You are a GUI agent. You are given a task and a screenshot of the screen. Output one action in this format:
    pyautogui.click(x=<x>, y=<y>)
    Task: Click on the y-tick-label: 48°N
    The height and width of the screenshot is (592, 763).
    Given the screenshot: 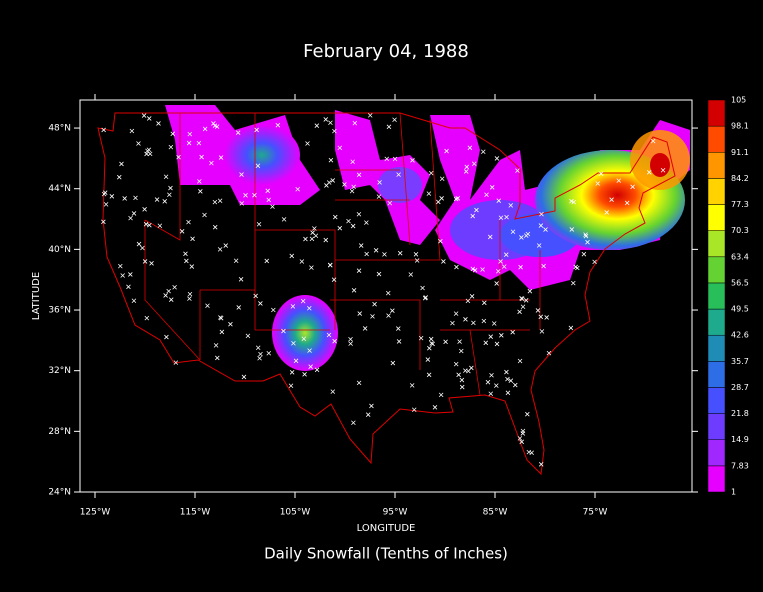 What is the action you would take?
    pyautogui.click(x=59, y=129)
    